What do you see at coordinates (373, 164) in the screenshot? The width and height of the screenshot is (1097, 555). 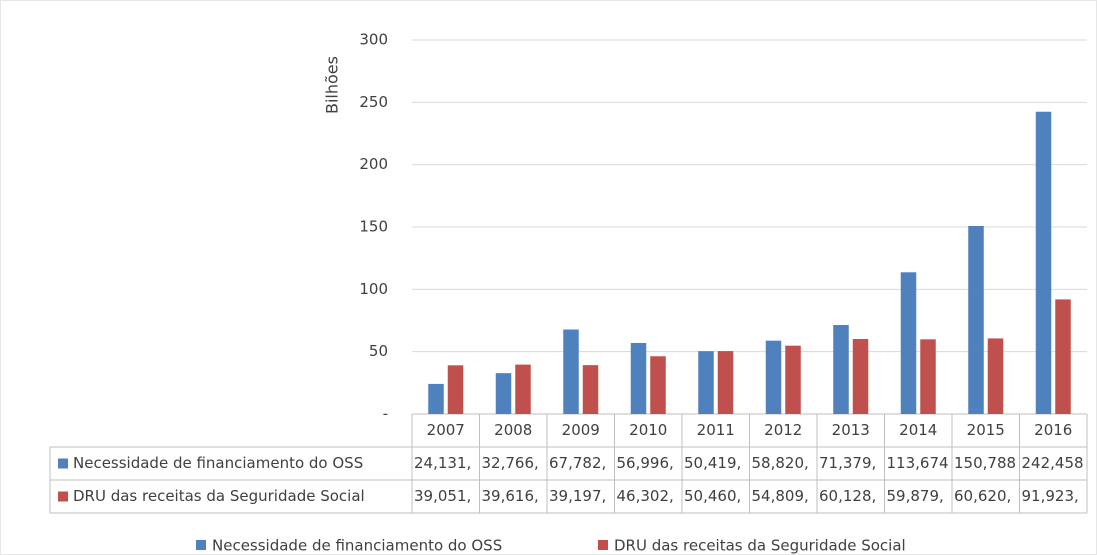 I see `y-tick-label: 200` at bounding box center [373, 164].